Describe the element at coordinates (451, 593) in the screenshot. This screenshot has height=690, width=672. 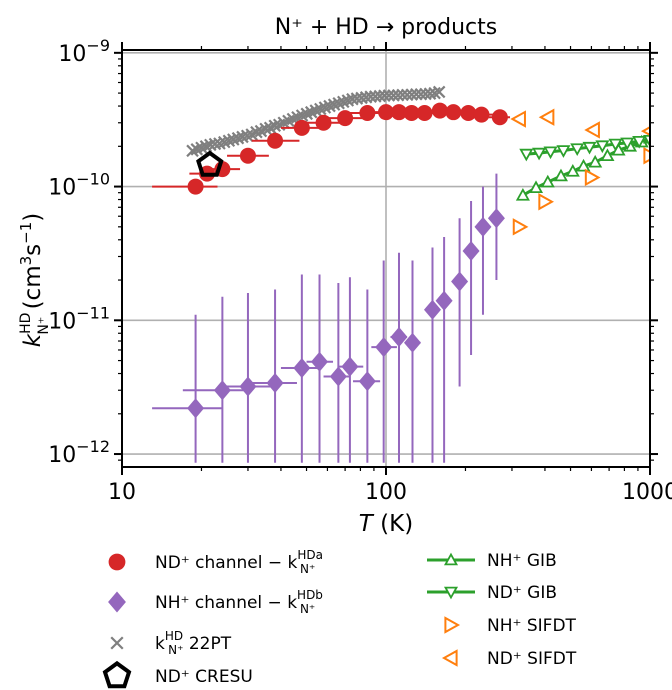
I see `legend-marker-nd_gib` at that location.